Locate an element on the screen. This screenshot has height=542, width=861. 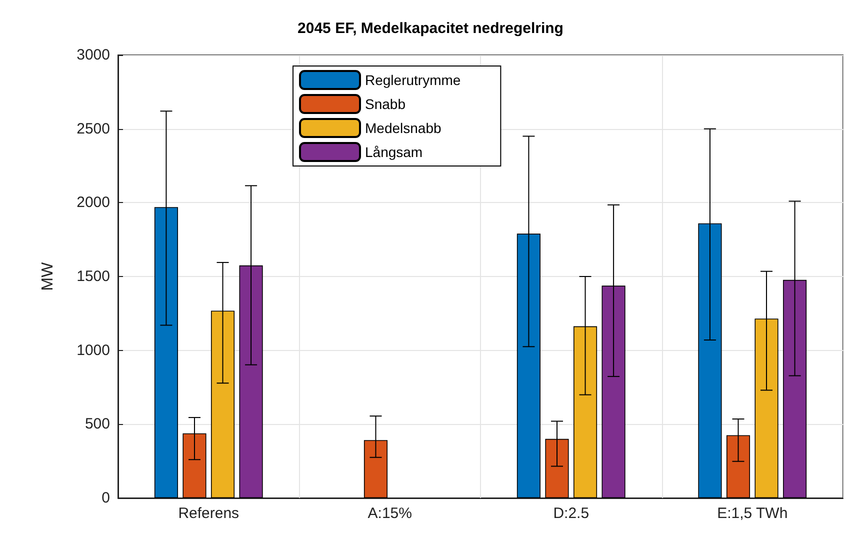
legend-label: Långsam is located at coordinates (394, 152).